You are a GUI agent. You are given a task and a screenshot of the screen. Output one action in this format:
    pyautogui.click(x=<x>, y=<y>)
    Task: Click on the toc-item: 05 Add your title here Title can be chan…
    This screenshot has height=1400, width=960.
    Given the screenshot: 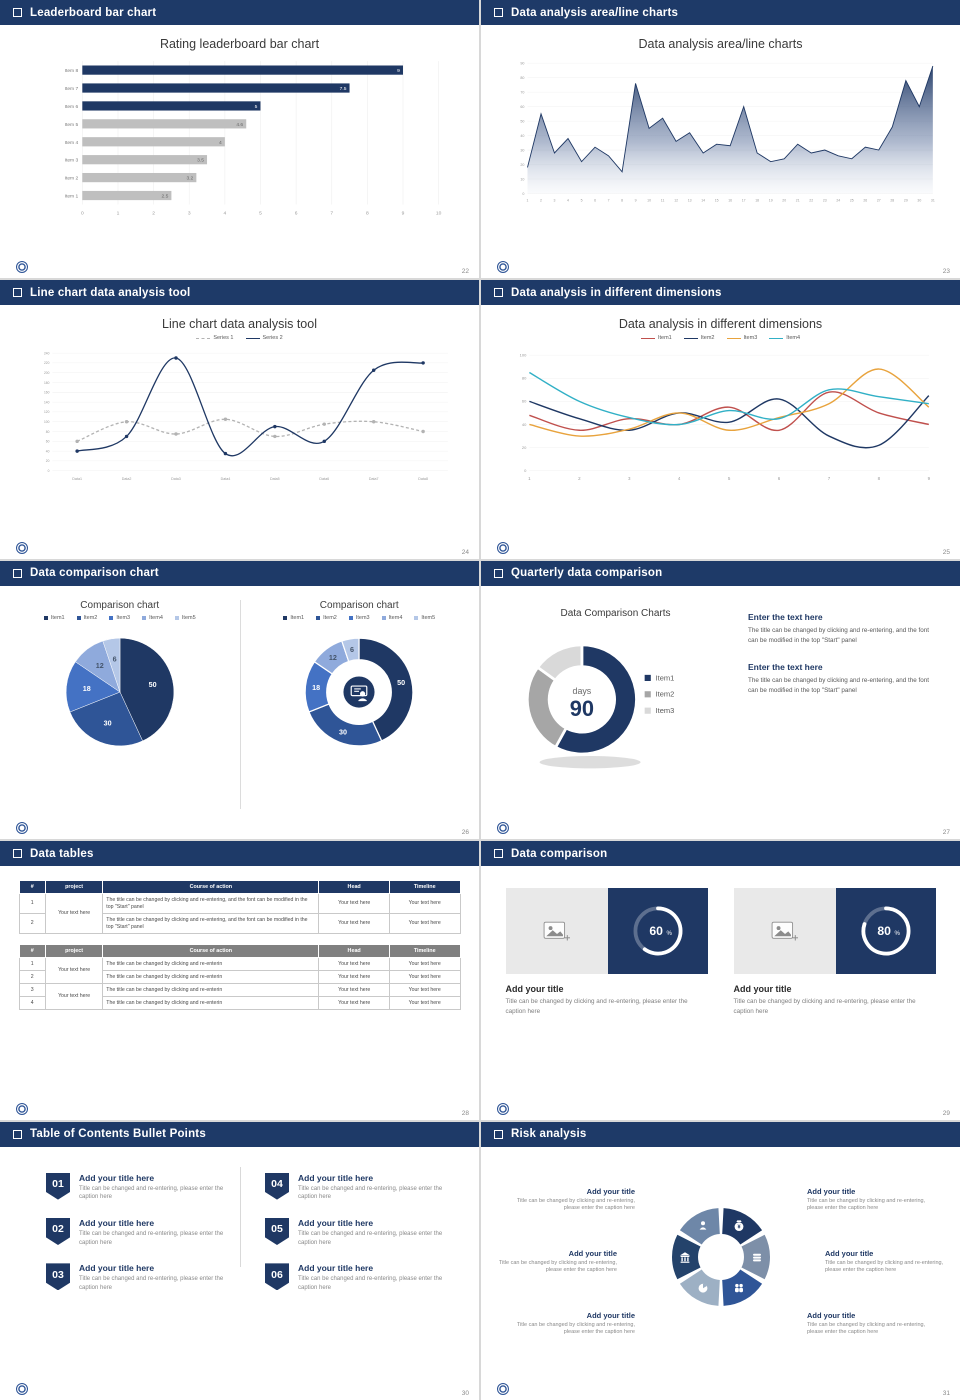 What is the action you would take?
    pyautogui.click(x=357, y=1232)
    